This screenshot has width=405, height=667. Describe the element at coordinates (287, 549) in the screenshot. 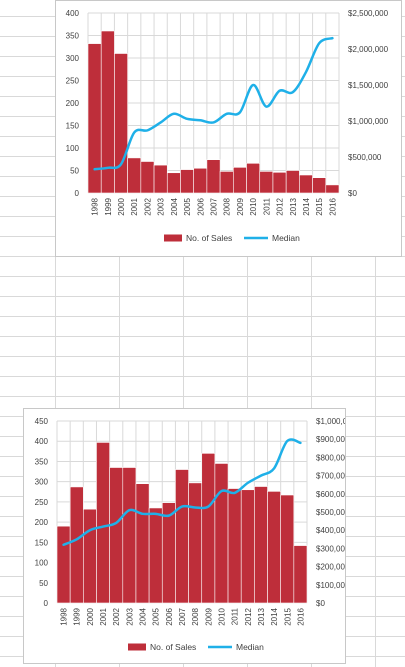

I see `bar-2015` at that location.